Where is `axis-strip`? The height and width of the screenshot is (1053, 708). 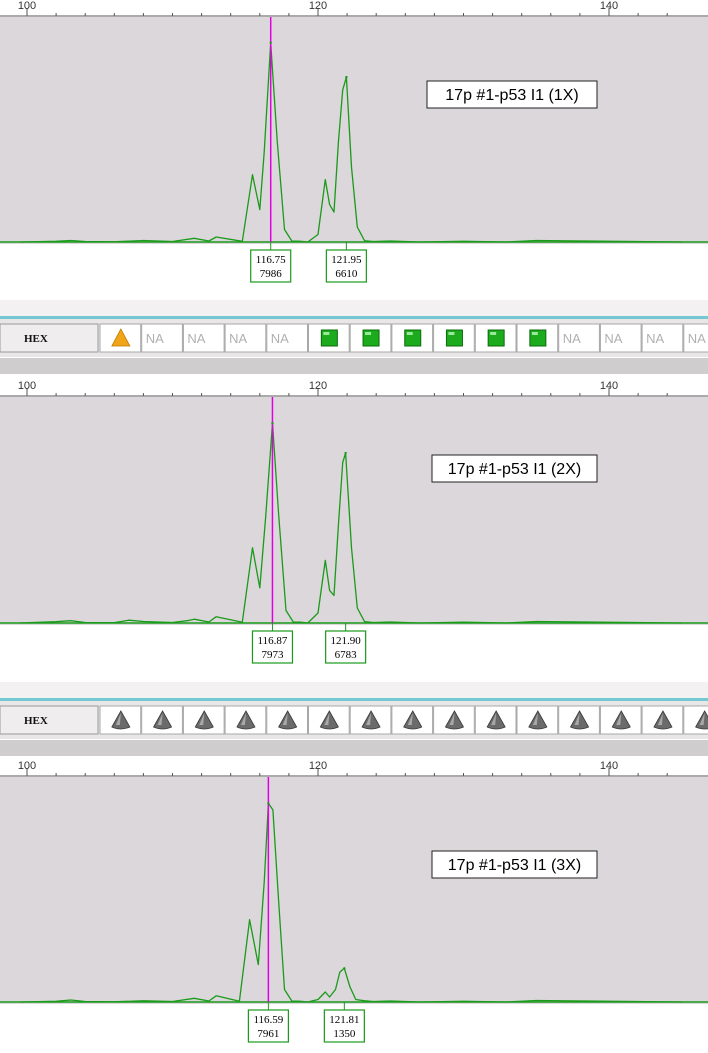 axis-strip is located at coordinates (354, 768).